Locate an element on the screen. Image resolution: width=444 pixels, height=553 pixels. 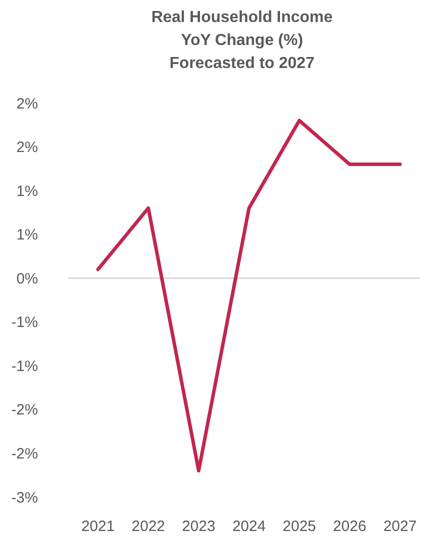
x-tick-label: 2026 is located at coordinates (349, 526).